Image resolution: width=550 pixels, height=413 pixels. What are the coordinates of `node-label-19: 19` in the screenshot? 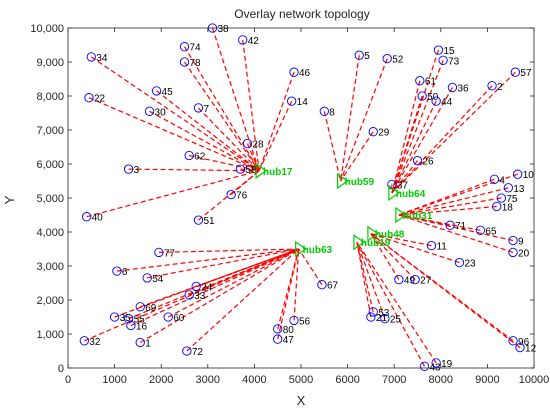 It's located at (447, 364).